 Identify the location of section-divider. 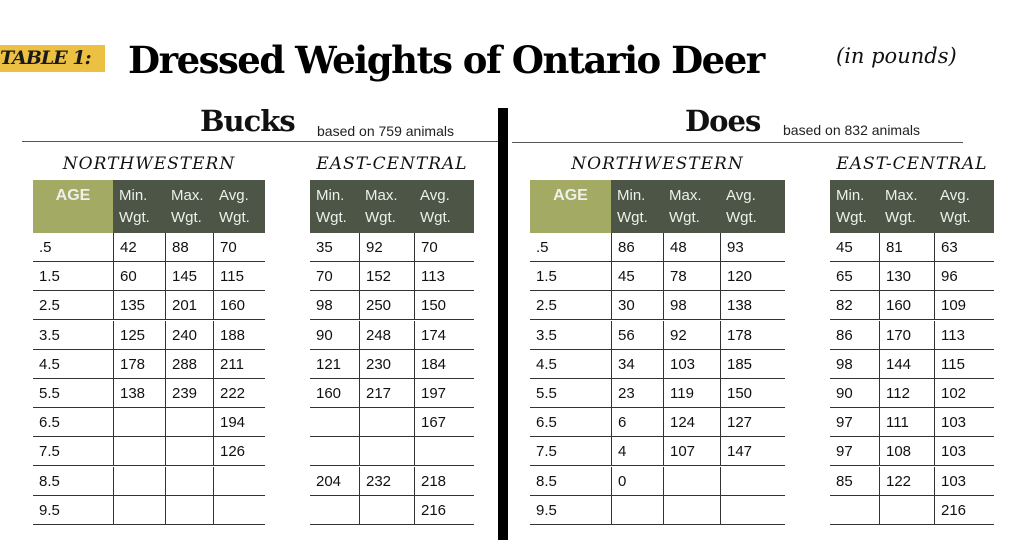
(503, 324).